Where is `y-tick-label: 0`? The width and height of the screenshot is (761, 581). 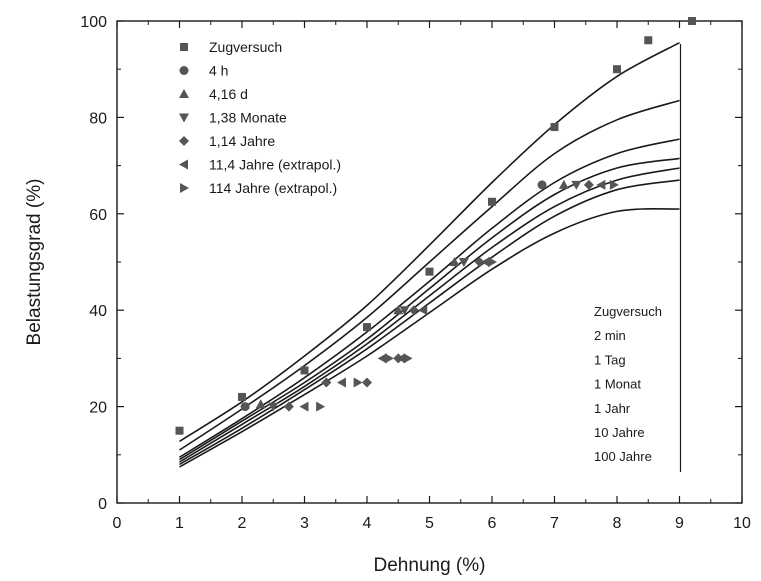 y-tick-label: 0 is located at coordinates (102, 504).